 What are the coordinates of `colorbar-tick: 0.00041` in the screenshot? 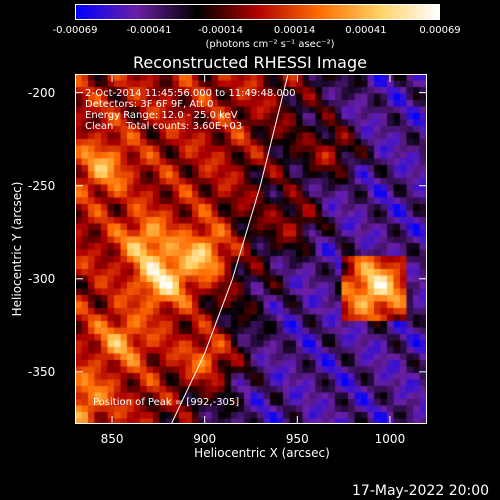 It's located at (366, 30).